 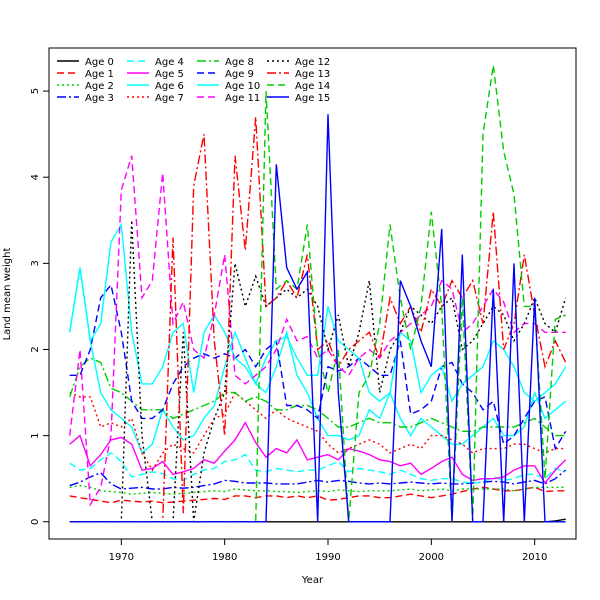 I want to click on y-tick-label: 1, so click(x=35, y=435).